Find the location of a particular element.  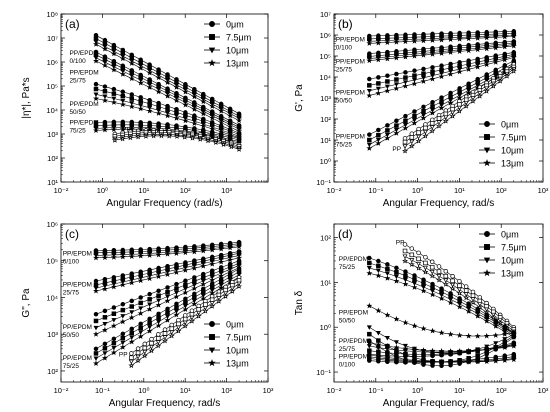

plot-area is located at coordinates (168, 92).